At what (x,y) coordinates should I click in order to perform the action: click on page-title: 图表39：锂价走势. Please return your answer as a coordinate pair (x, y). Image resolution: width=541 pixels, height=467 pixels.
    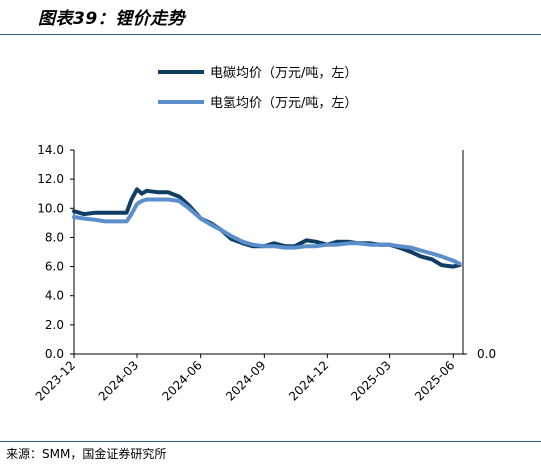
    Looking at the image, I should click on (112, 19).